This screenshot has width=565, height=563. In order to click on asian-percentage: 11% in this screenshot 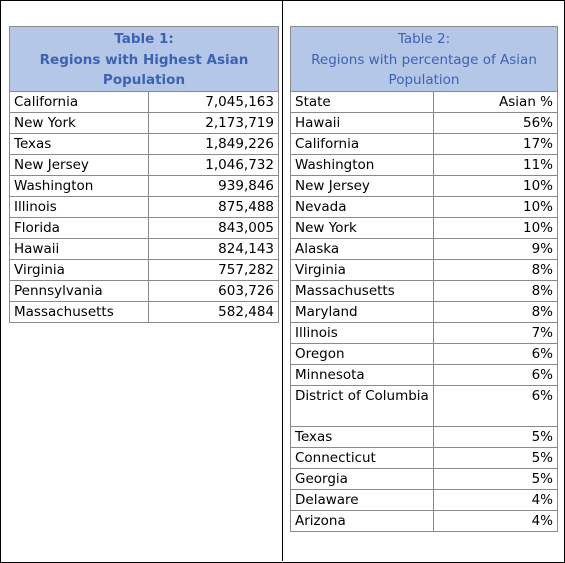, I will do `click(495, 164)`.